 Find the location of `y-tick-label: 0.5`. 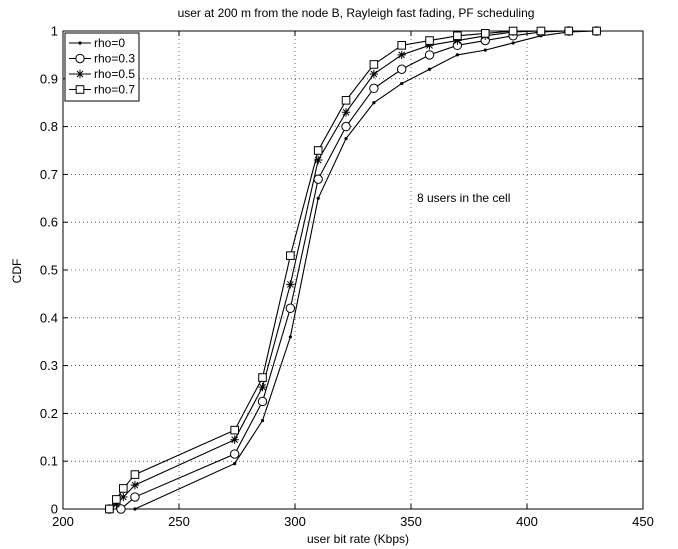

y-tick-label: 0.5 is located at coordinates (49, 270).